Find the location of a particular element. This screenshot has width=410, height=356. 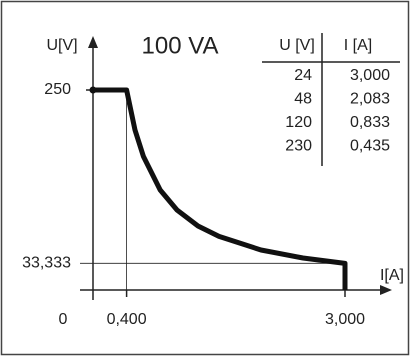

table-cell: 120 is located at coordinates (298, 122).